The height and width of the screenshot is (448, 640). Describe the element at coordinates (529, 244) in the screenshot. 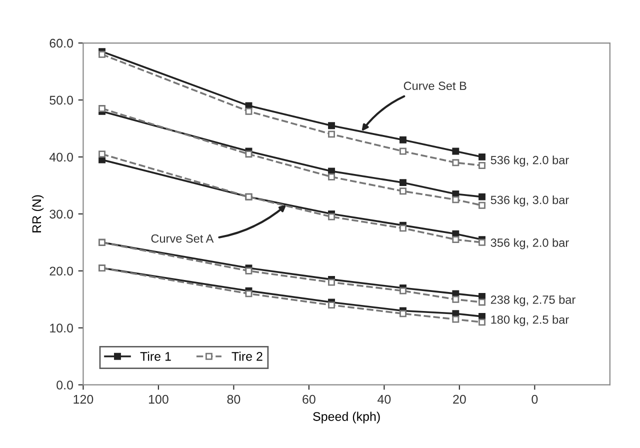

I see `annotation: 356 kg, 2.0 bar` at that location.